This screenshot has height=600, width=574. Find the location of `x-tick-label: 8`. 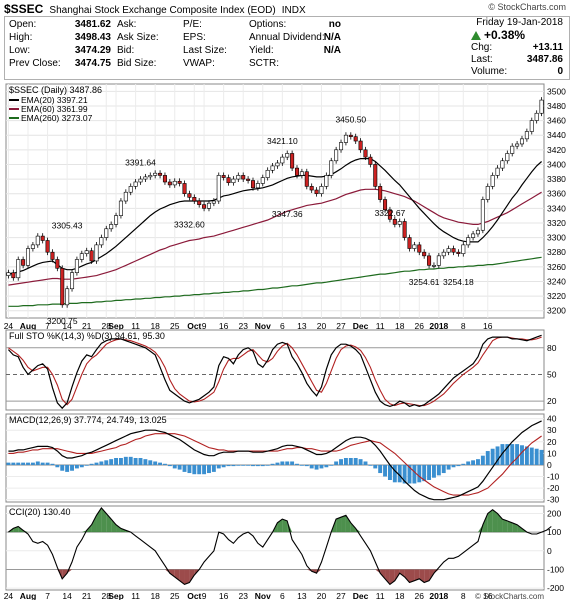

x-tick-label: 8 is located at coordinates (463, 326).